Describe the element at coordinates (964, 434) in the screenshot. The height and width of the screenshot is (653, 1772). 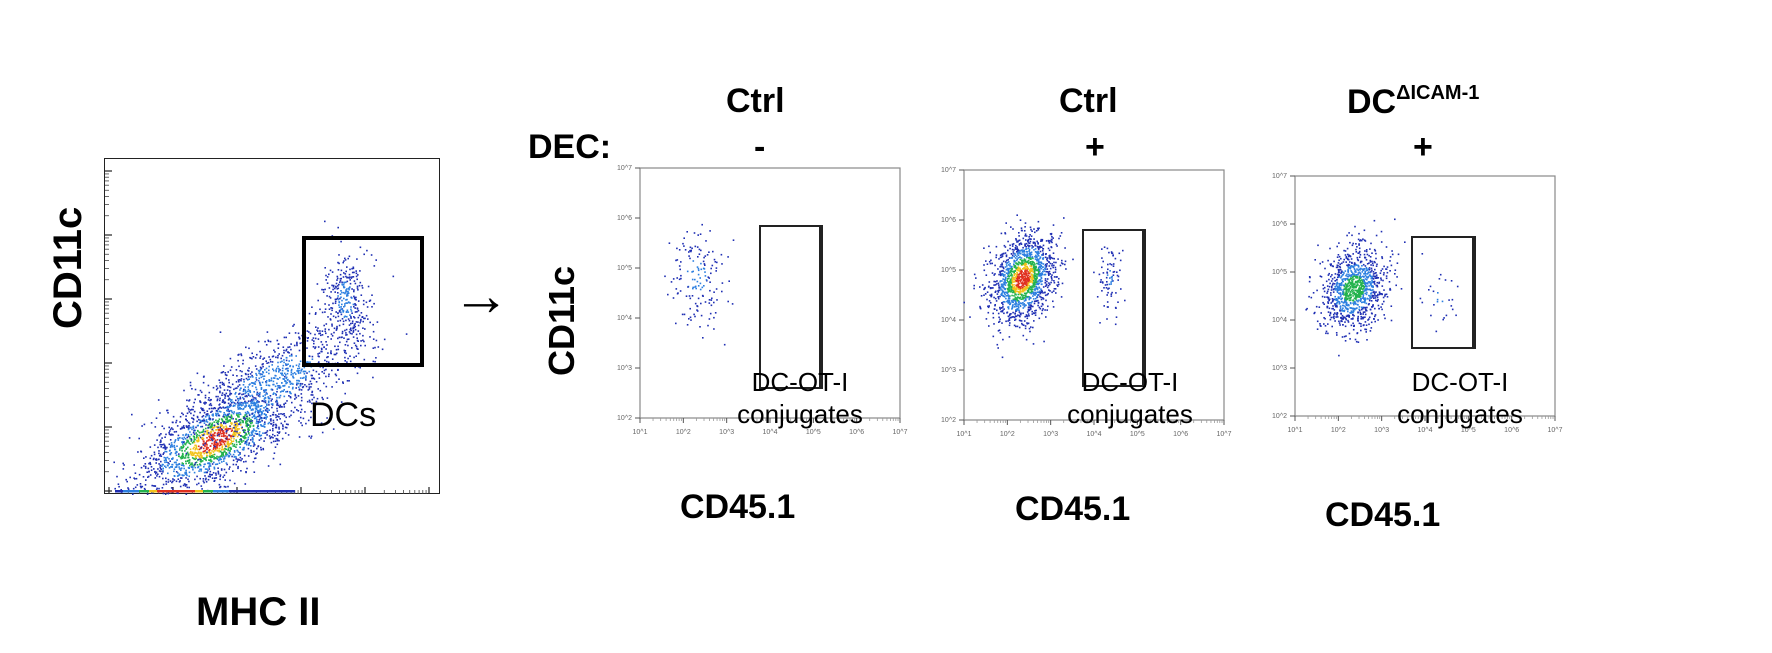
I see `x-tick-label: 10^1` at that location.